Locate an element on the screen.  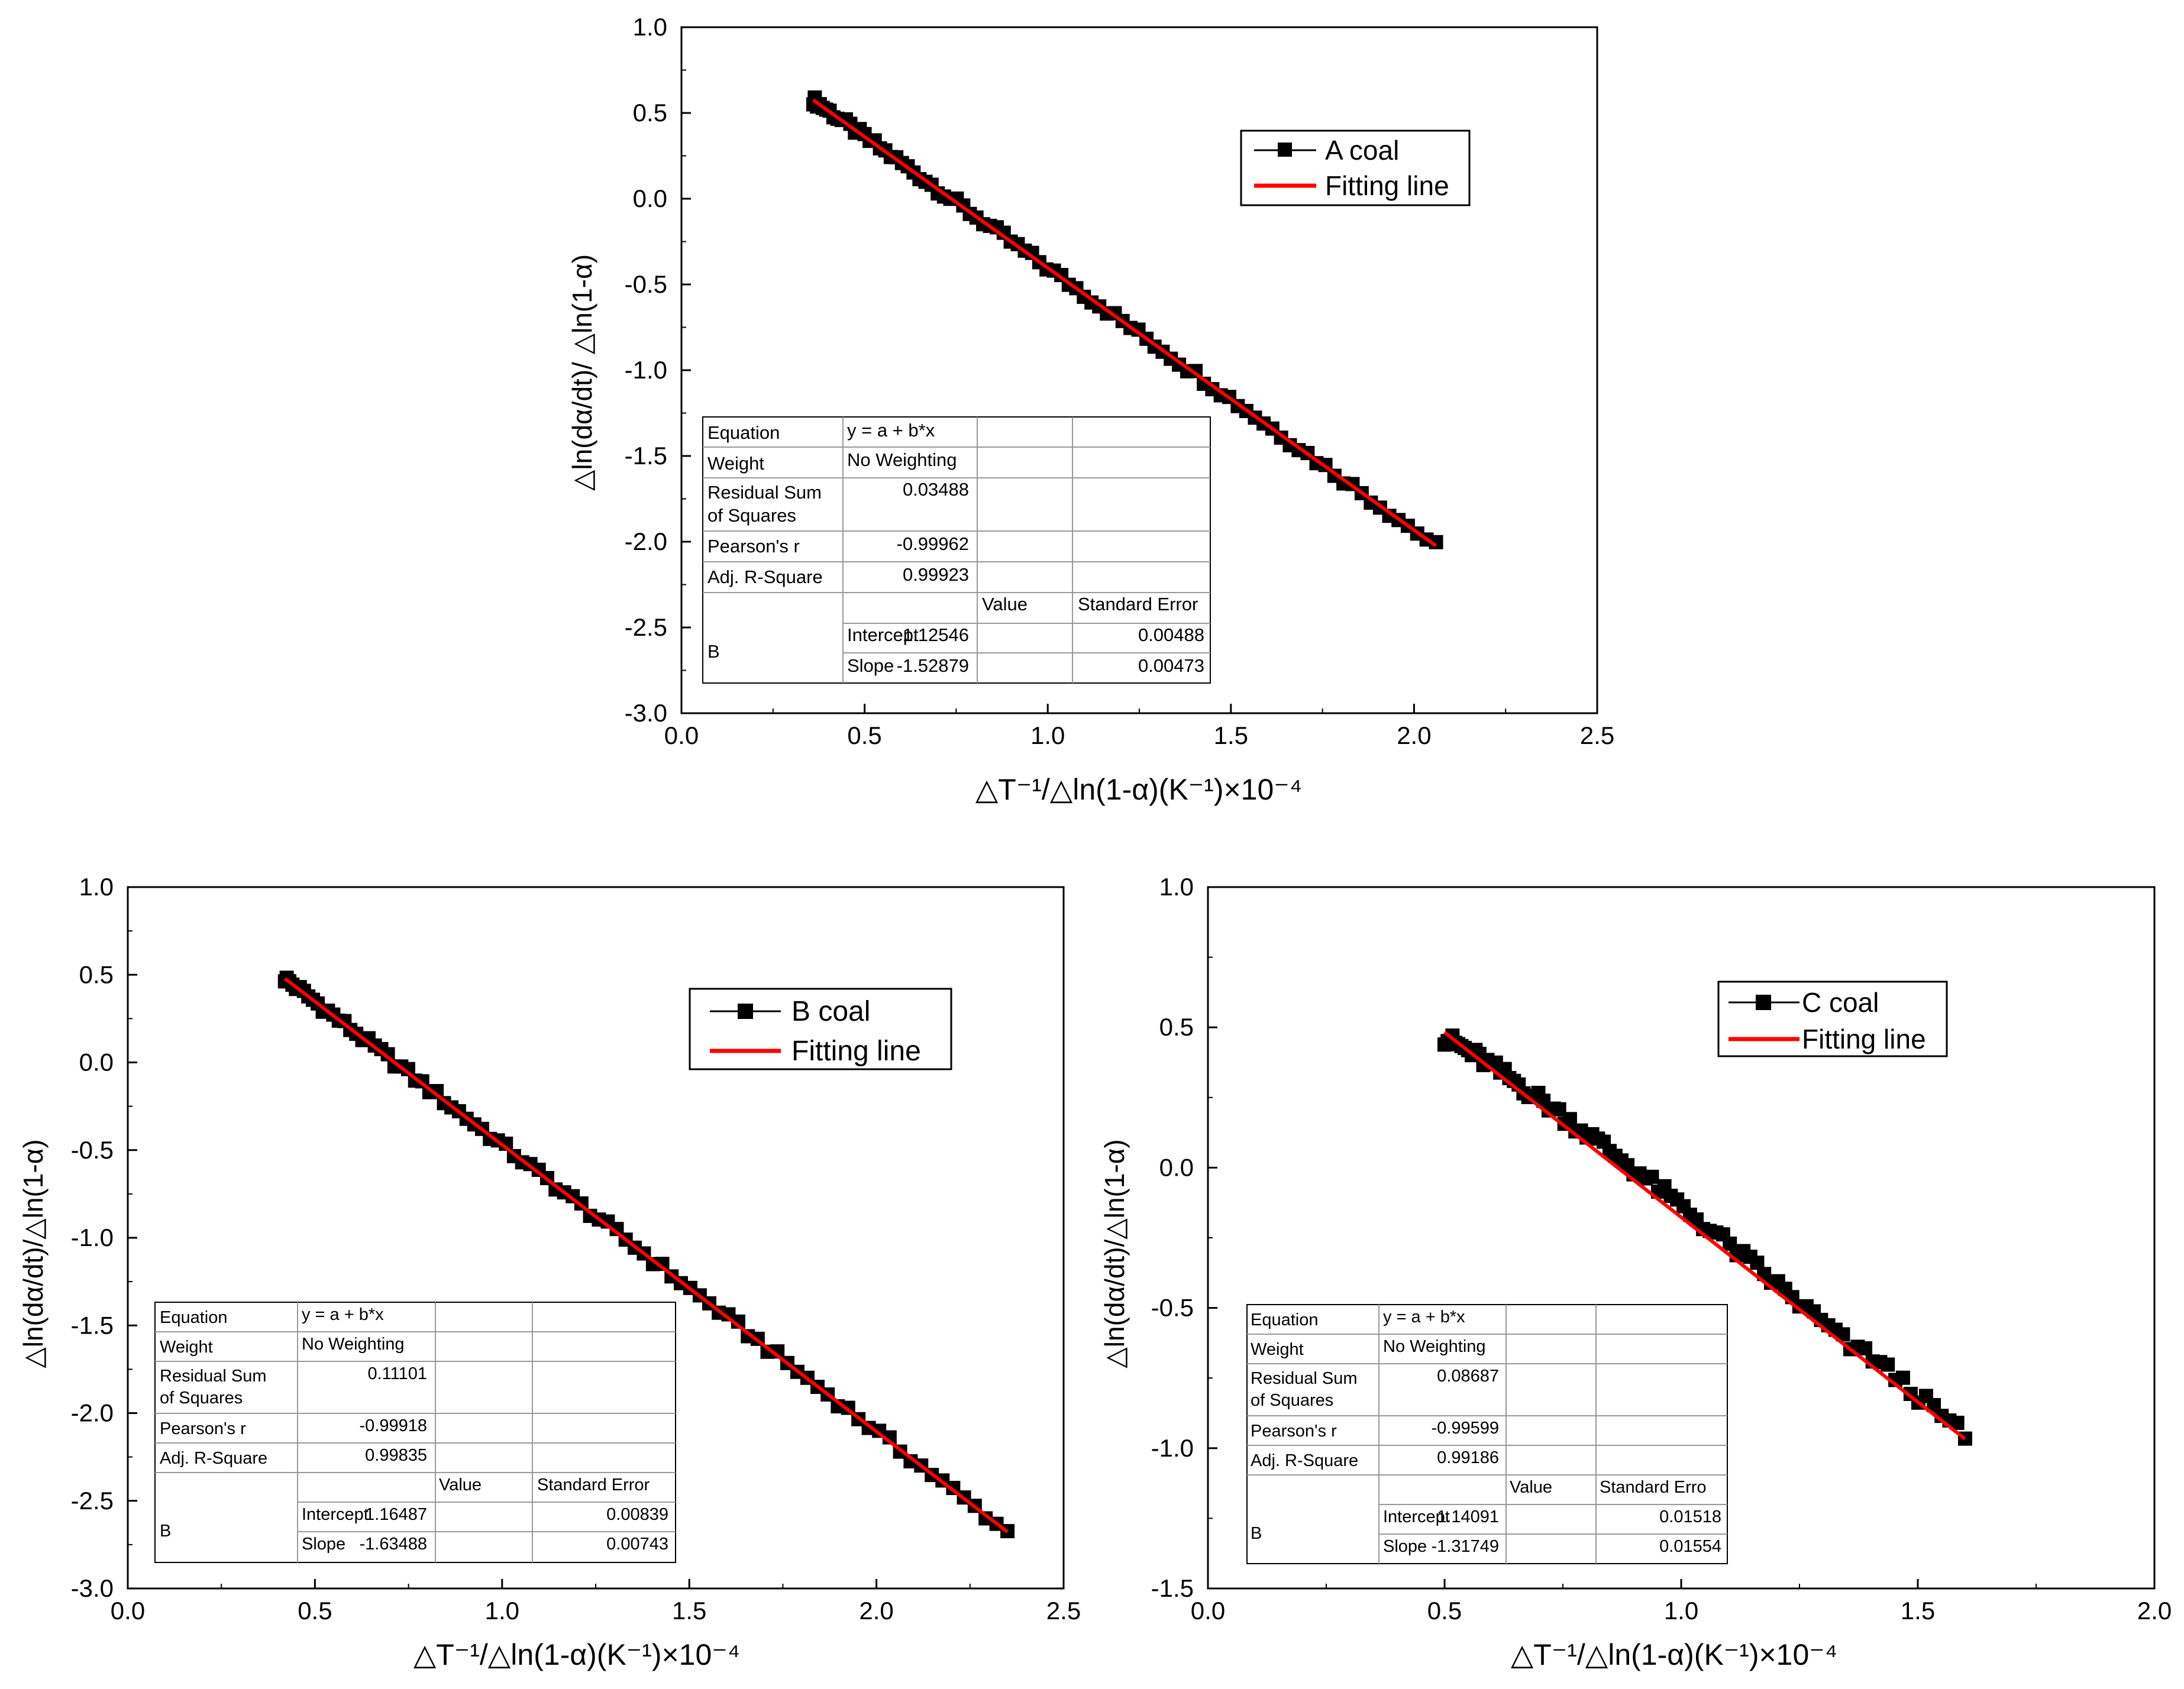
chart-a-legend-fit: Fitting line is located at coordinates (1387, 185).